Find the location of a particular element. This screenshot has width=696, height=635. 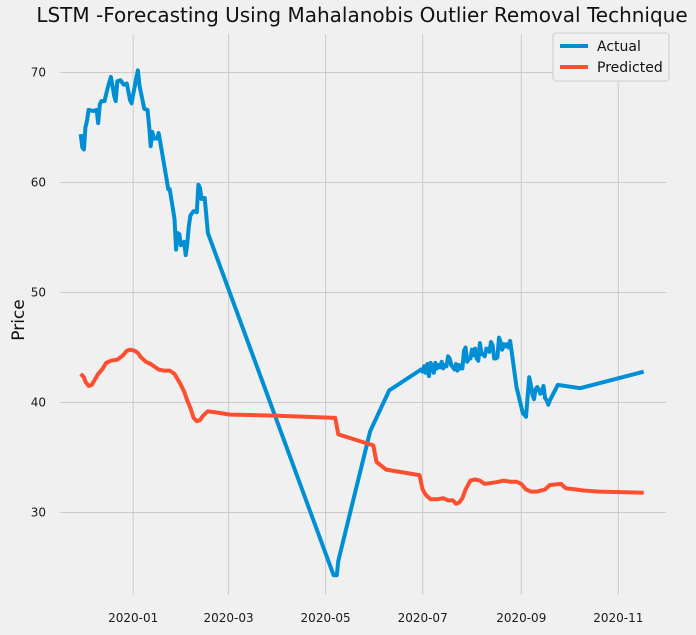

x-tick-label: 2020-01 is located at coordinates (133, 618).